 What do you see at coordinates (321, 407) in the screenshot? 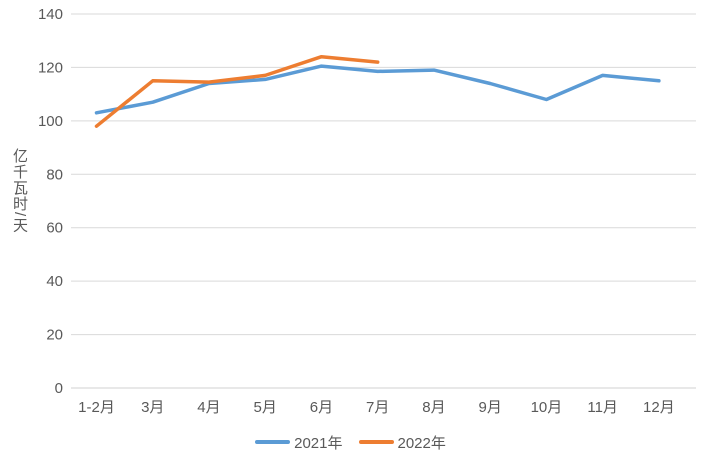
I see `x-axis-label: 6月` at bounding box center [321, 407].